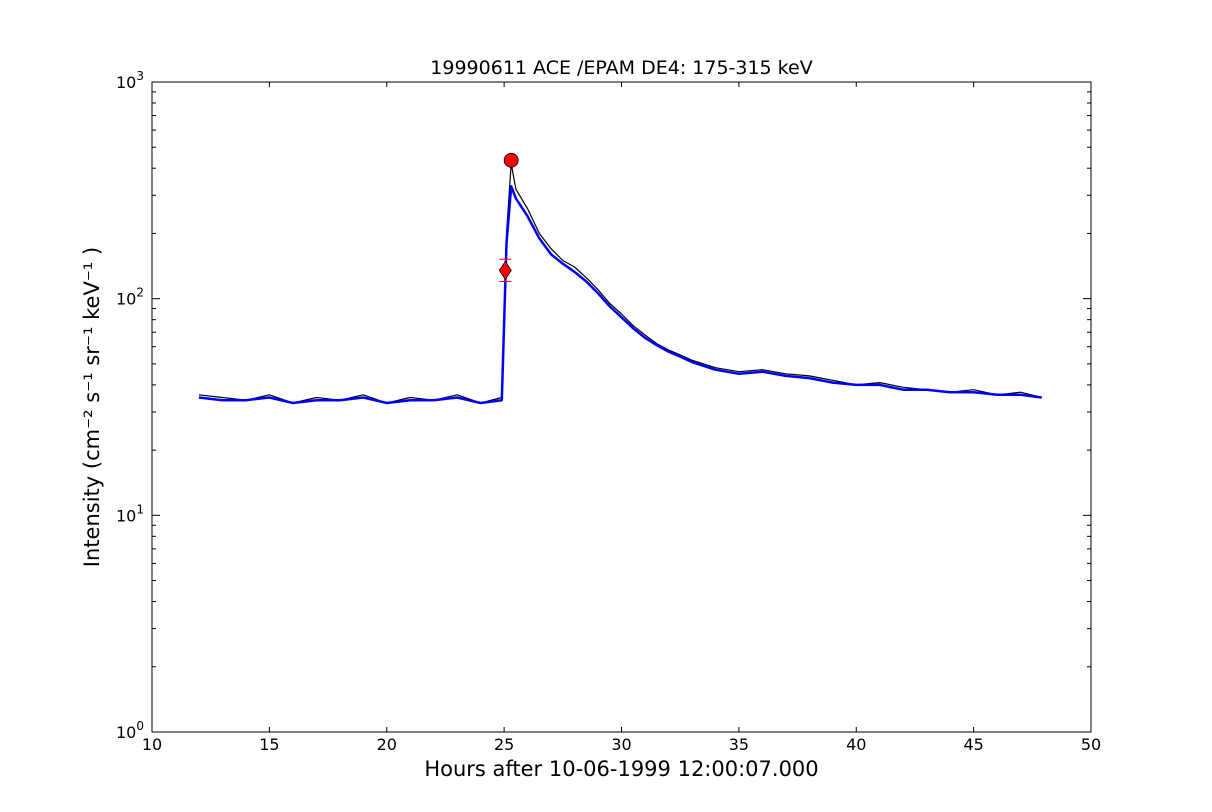 Image resolution: width=1212 pixels, height=812 pixels. What do you see at coordinates (269, 744) in the screenshot?
I see `x-tick-label: 15` at bounding box center [269, 744].